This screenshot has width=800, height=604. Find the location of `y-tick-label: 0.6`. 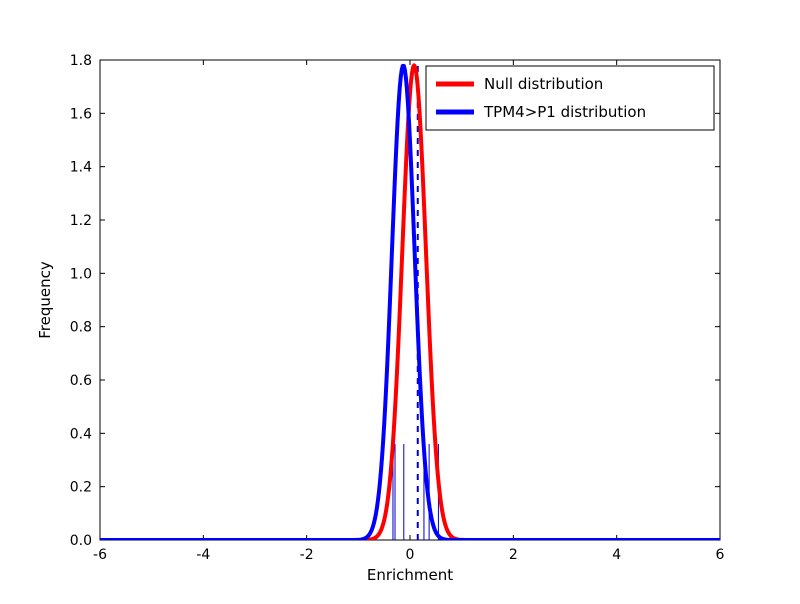

y-tick-label: 0.6 is located at coordinates (81, 381).